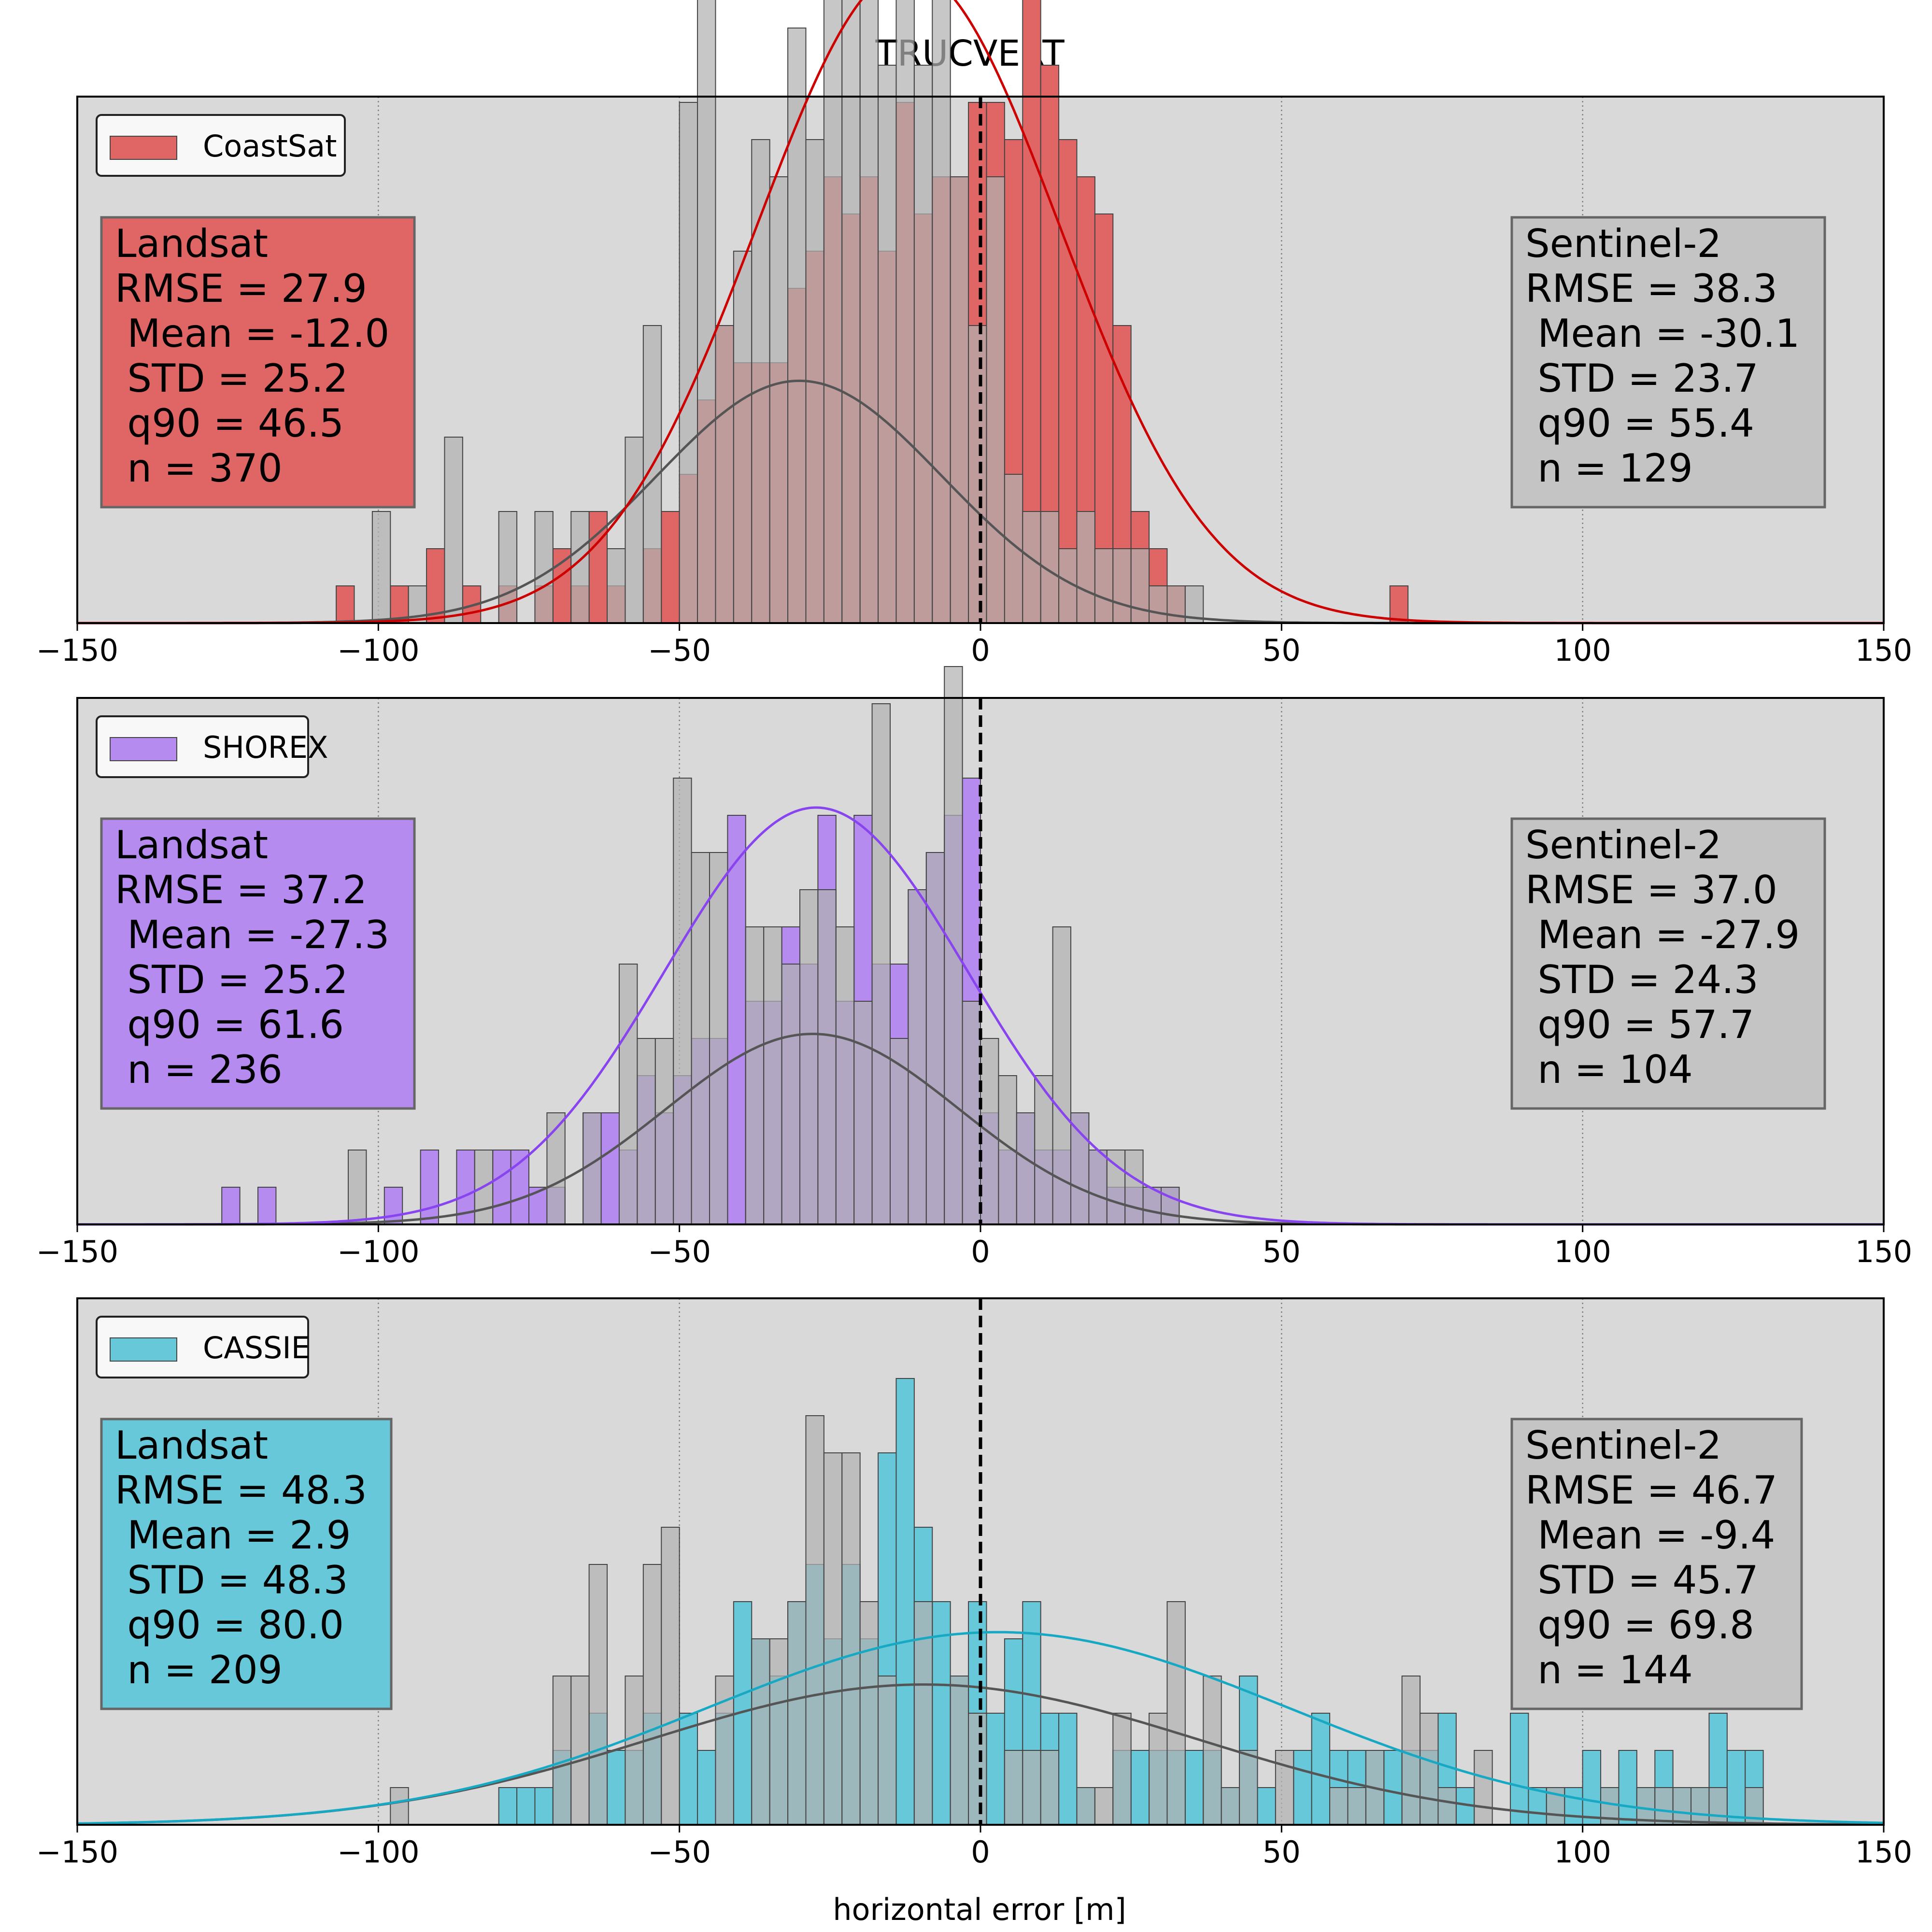  I want to click on sentinel-stats-line: RMSE = 37.0, so click(1651, 889).